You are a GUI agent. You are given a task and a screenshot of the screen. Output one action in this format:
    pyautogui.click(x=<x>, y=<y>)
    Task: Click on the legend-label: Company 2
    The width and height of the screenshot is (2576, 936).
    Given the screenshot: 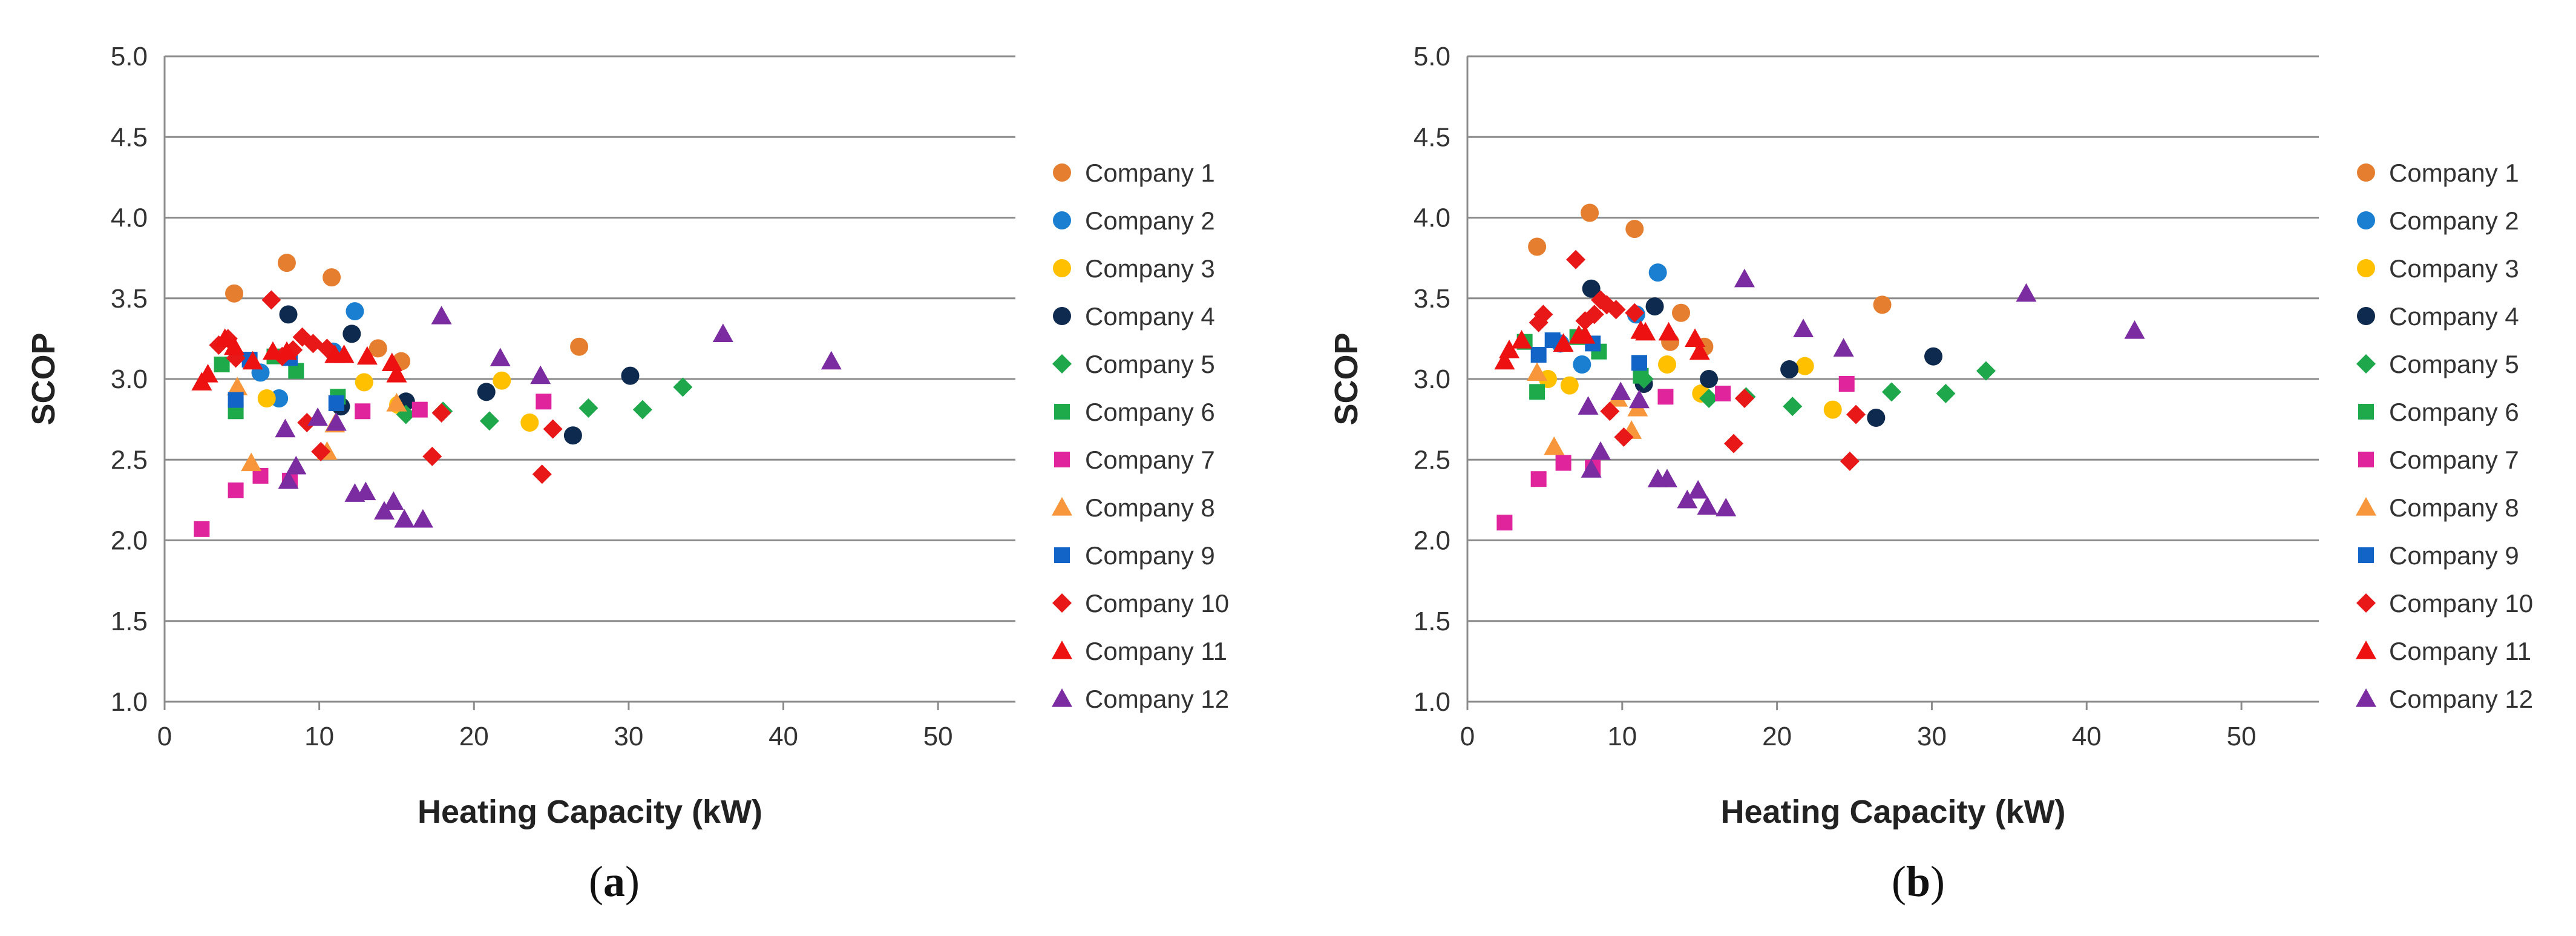 What is the action you would take?
    pyautogui.click(x=2454, y=220)
    